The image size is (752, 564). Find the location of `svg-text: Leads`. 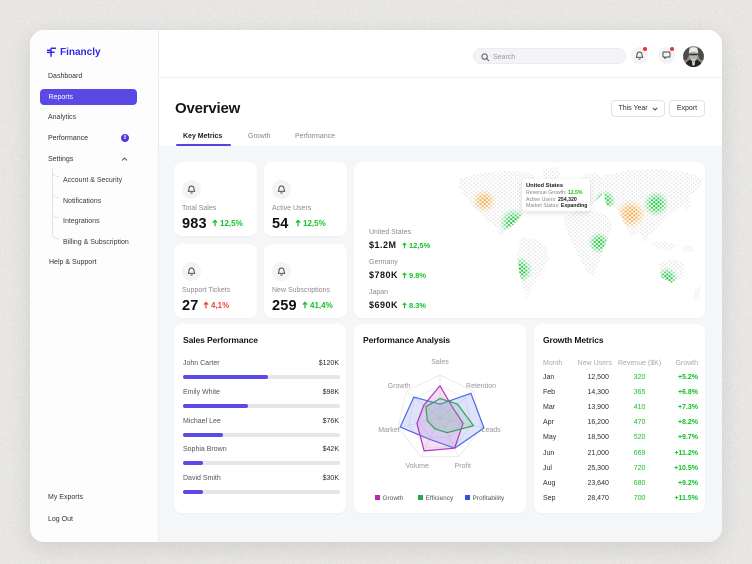

svg-text: Leads is located at coordinates (492, 430).